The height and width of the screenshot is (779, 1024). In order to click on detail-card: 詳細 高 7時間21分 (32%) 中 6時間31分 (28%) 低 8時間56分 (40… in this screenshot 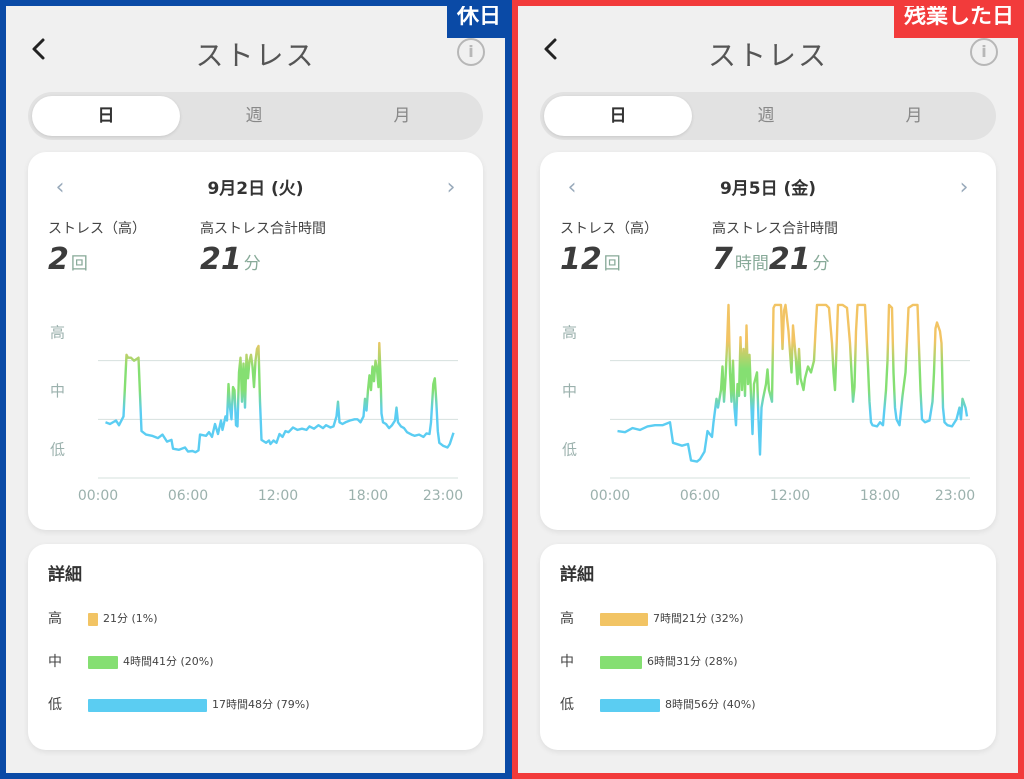, I will do `click(768, 647)`.